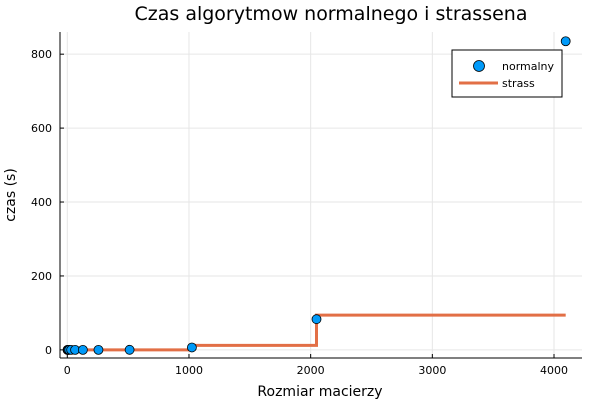 This screenshot has height=400, width=600. I want to click on y-tick-label: 200, so click(41, 276).